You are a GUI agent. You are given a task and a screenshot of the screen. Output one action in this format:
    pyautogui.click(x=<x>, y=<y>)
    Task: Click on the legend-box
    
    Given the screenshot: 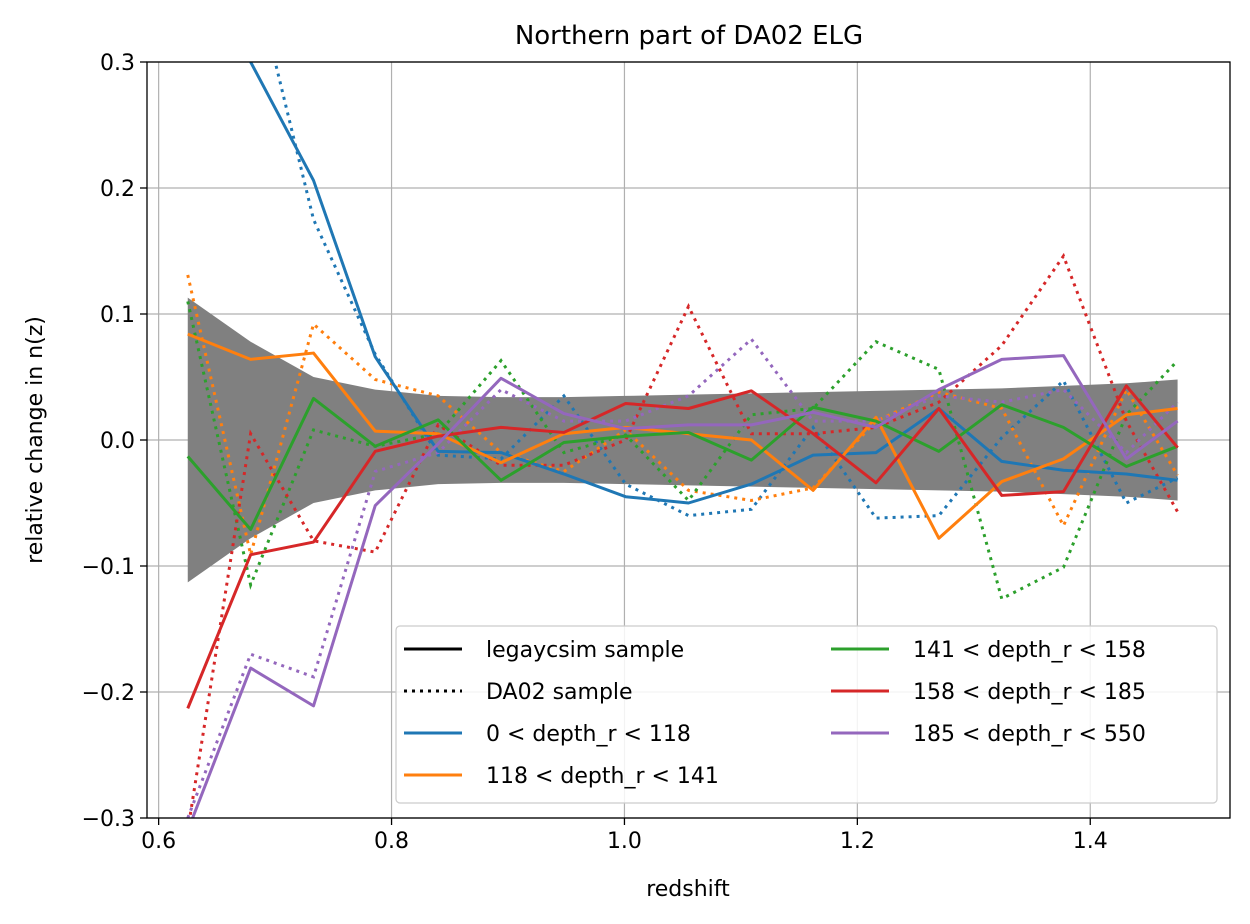 What is the action you would take?
    pyautogui.click(x=806, y=714)
    